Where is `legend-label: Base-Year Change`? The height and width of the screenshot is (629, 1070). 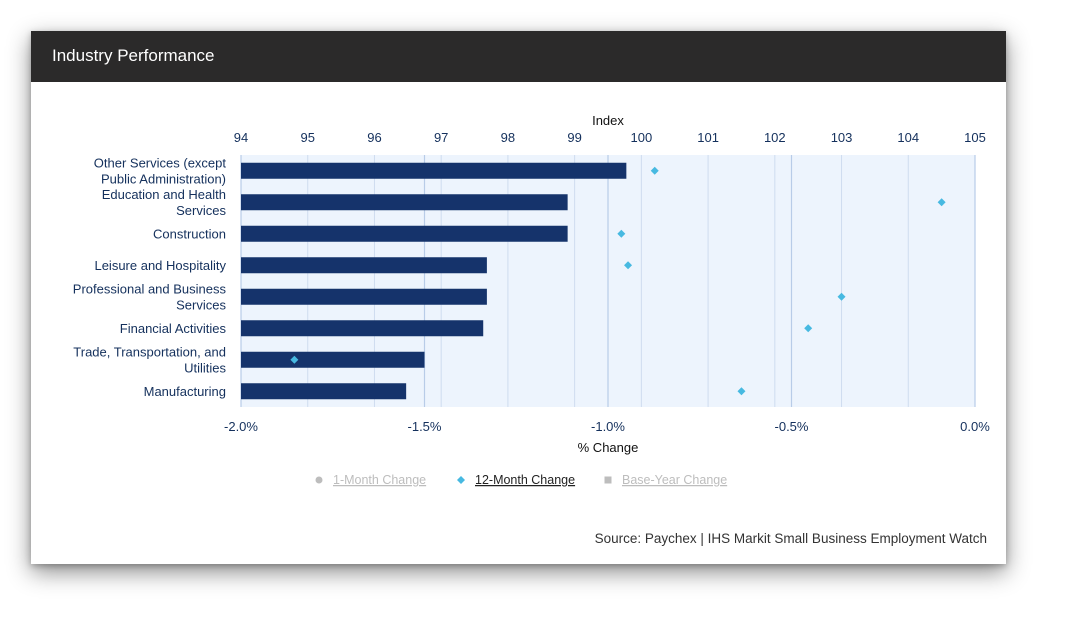
legend-label: Base-Year Change is located at coordinates (674, 480).